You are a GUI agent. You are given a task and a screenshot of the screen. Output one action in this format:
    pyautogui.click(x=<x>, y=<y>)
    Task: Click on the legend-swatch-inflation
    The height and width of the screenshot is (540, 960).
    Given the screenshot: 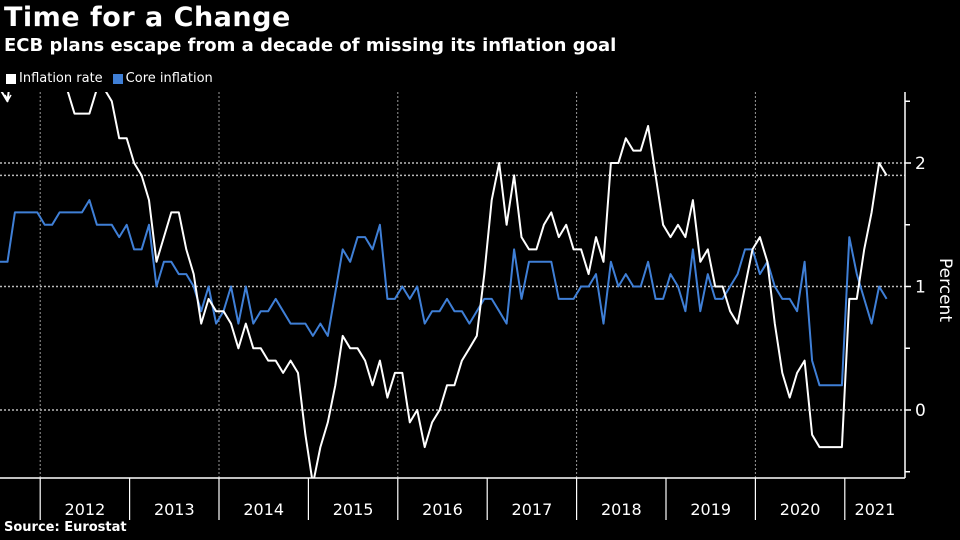 What is the action you would take?
    pyautogui.click(x=11, y=78)
    